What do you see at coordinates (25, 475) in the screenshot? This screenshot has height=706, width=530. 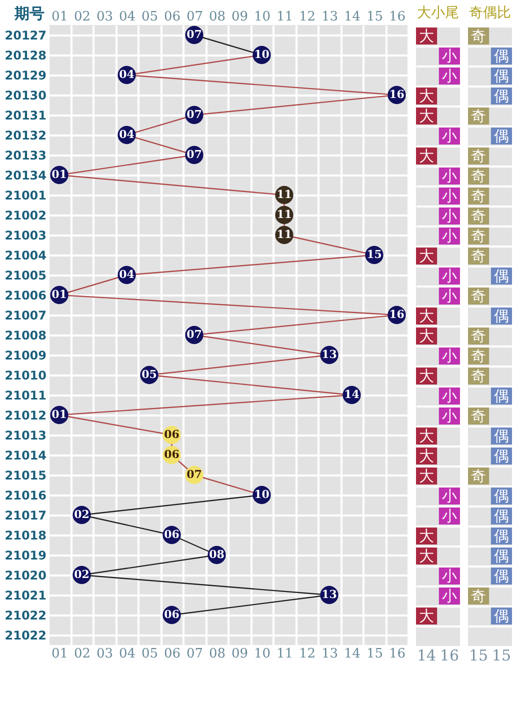 I see `y-tick-label: 21015` at bounding box center [25, 475].